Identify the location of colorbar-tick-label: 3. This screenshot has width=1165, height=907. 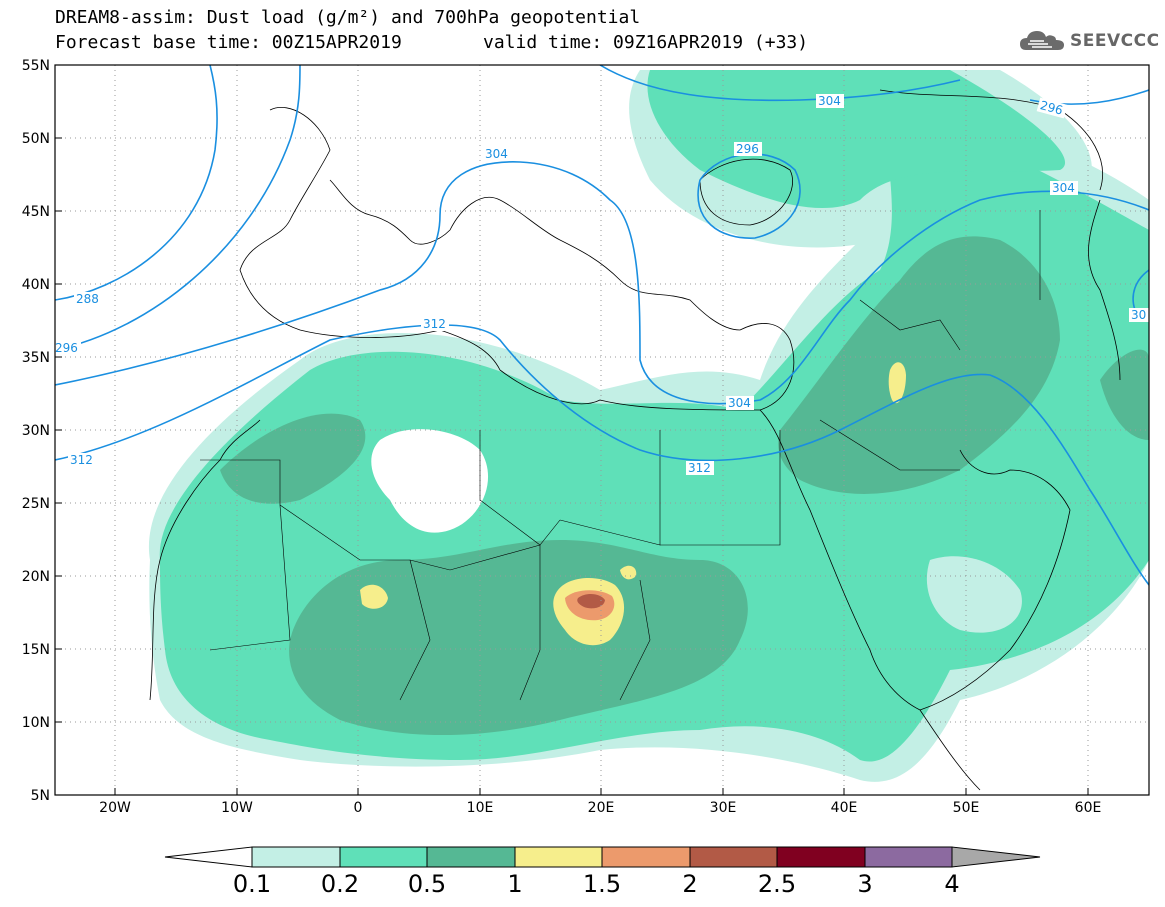
(865, 884).